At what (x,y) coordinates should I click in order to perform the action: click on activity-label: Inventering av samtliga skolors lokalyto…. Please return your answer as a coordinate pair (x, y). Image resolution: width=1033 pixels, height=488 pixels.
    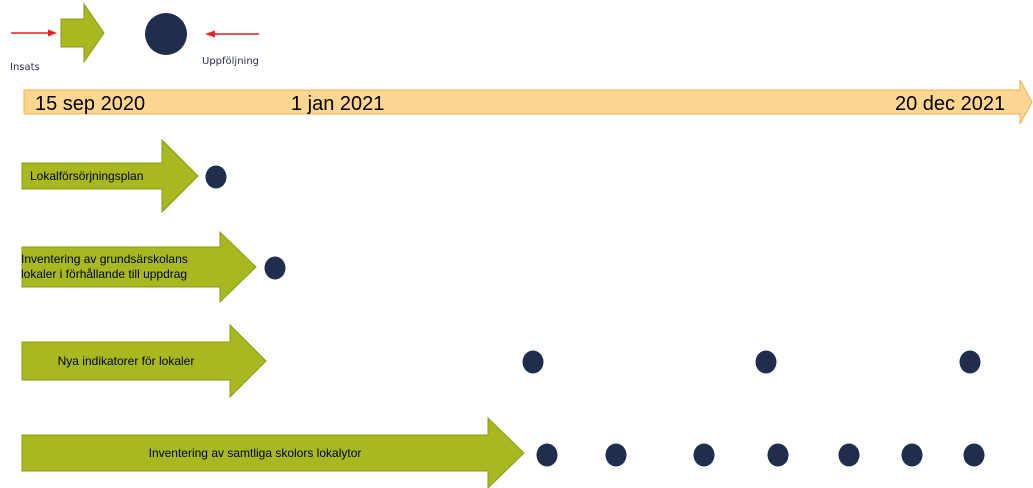
    Looking at the image, I should click on (255, 452).